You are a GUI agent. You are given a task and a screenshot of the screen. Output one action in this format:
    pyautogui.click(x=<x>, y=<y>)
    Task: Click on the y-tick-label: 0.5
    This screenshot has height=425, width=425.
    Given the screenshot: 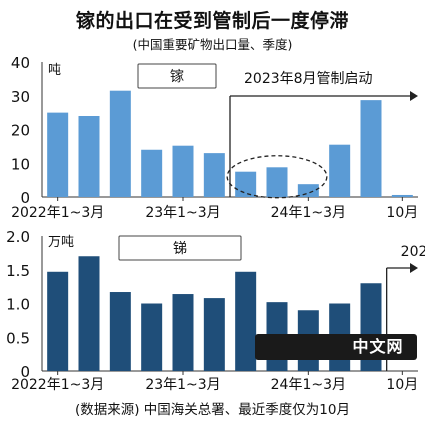 What is the action you would take?
    pyautogui.click(x=18, y=338)
    